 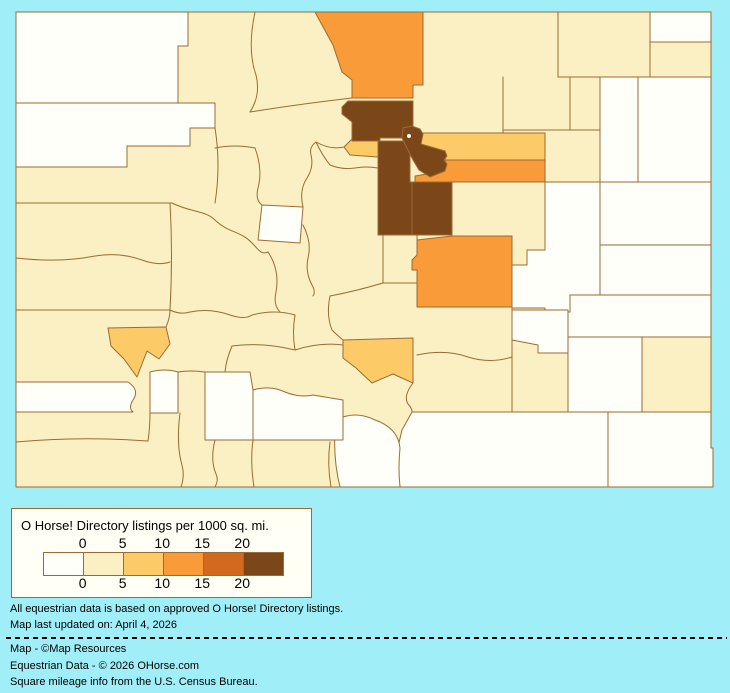 I want to click on orange-counties-layer, so click(x=430, y=159).